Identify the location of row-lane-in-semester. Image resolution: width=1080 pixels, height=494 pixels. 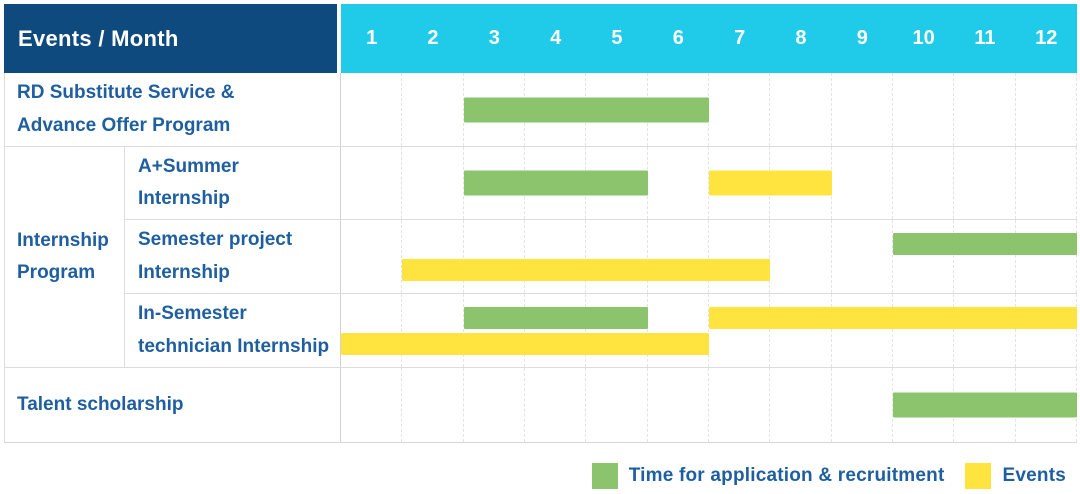
(709, 330).